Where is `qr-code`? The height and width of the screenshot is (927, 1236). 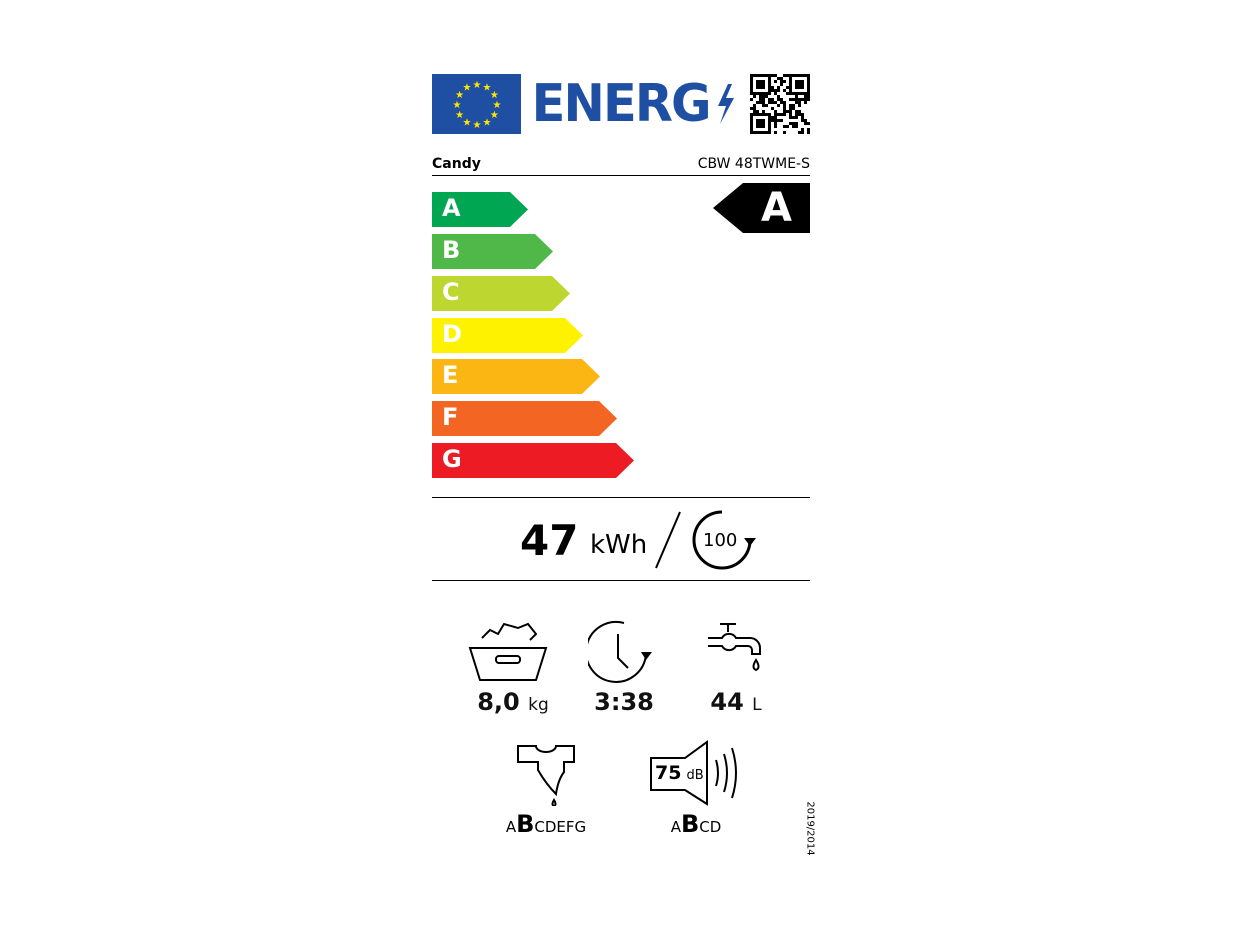
qr-code is located at coordinates (780, 104).